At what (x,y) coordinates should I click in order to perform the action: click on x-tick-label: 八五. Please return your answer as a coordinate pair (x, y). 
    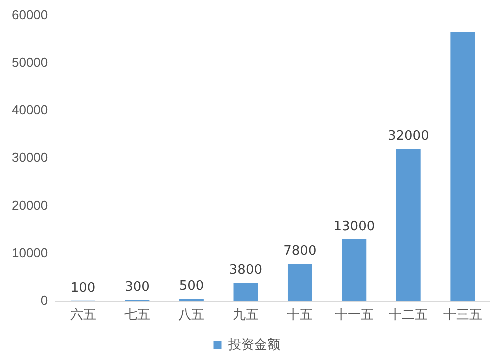
    Looking at the image, I should click on (191, 314).